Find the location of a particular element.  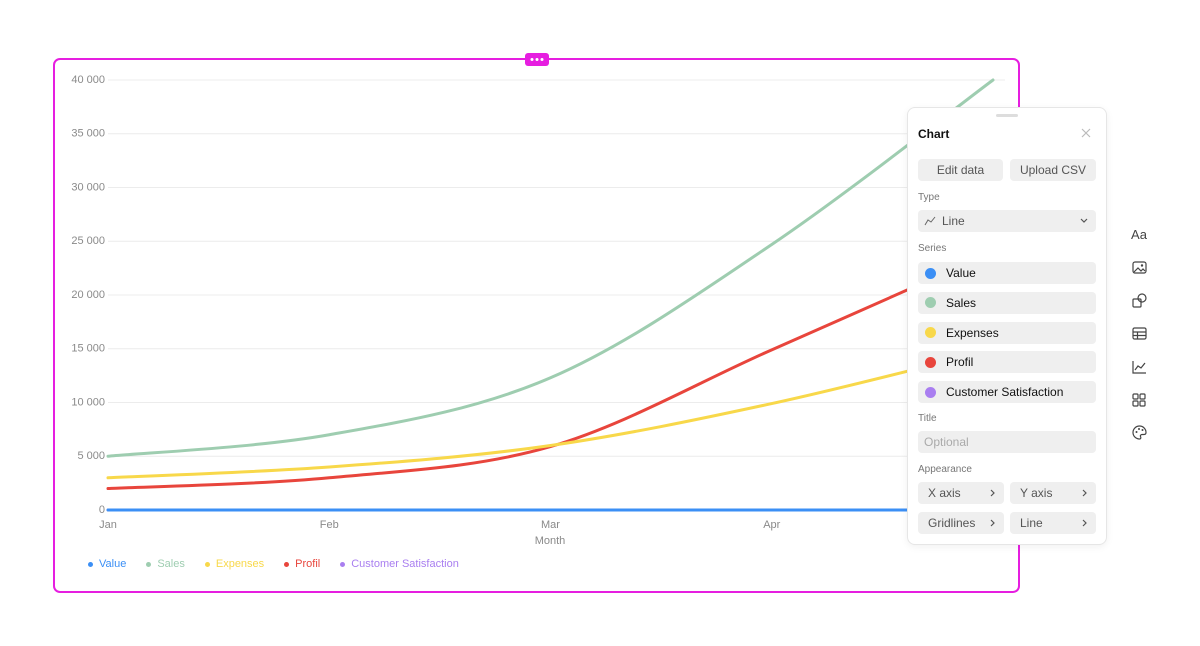

series-name: Customer Satisfaction is located at coordinates (1005, 392).